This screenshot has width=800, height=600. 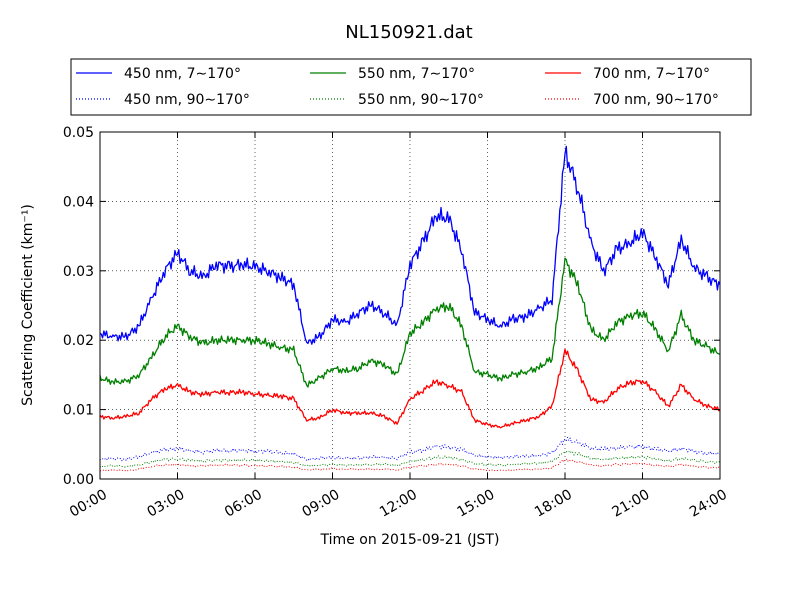 I want to click on legend-label: 700 nm, 7∼170°, so click(x=651, y=74).